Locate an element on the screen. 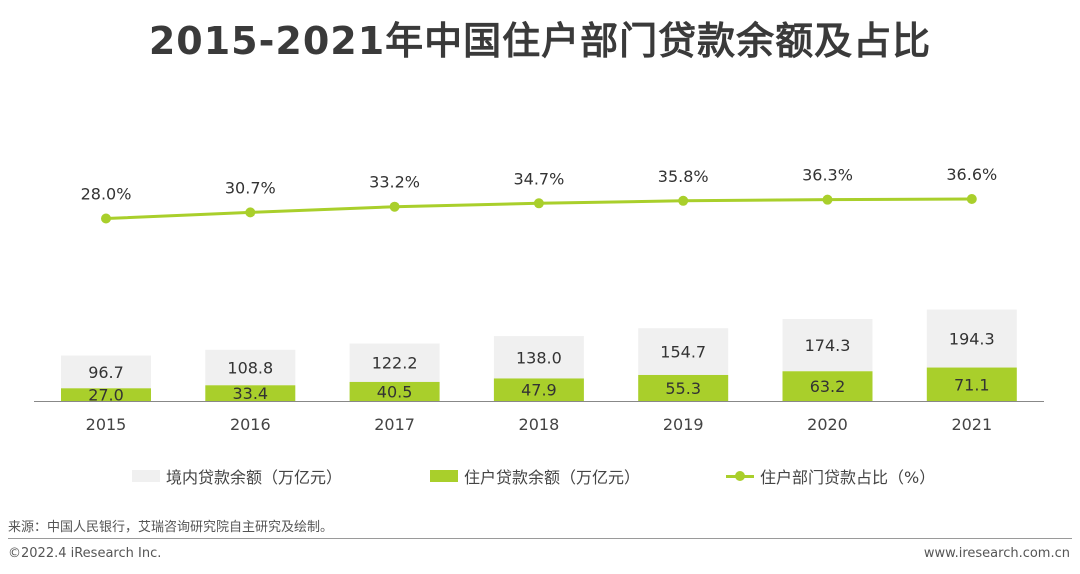  bar-domestic-2015 is located at coordinates (106, 372).